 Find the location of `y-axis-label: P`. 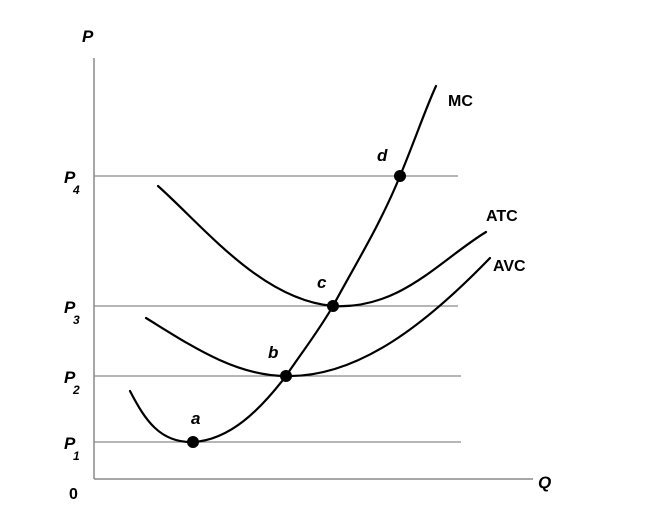

y-axis-label: P is located at coordinates (88, 36).